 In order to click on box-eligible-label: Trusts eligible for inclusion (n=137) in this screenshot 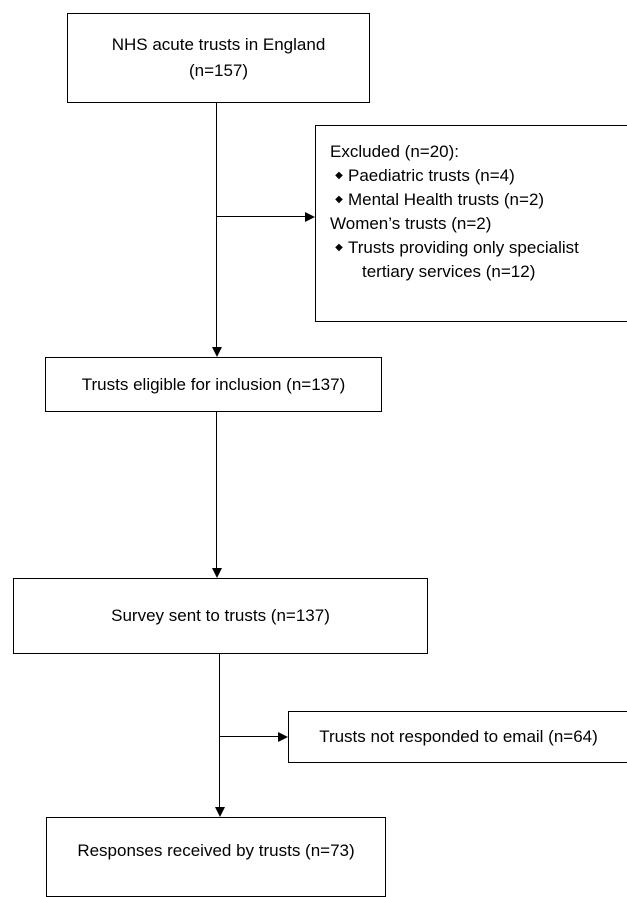, I will do `click(213, 384)`.